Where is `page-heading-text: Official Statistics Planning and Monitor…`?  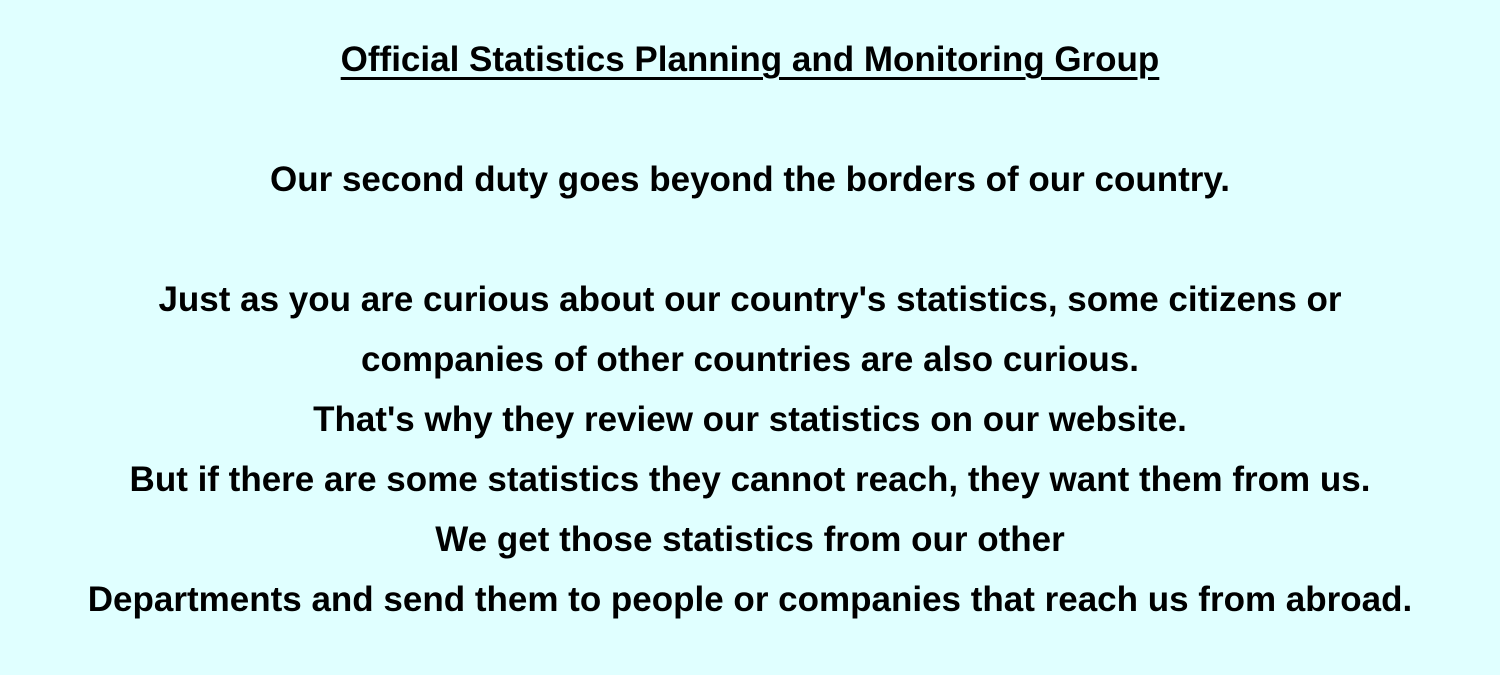 page-heading-text: Official Statistics Planning and Monitor… is located at coordinates (750, 59).